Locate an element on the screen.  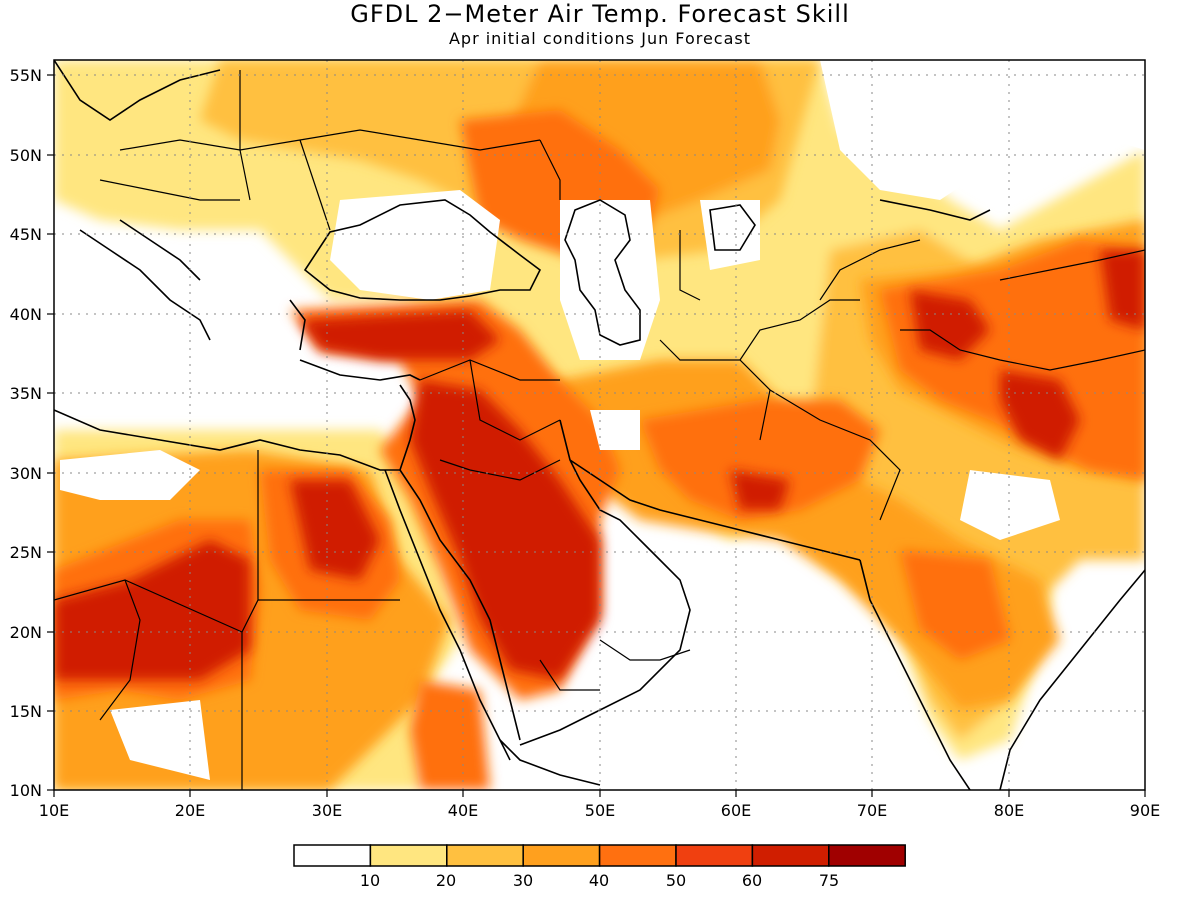
y-tick-label: 55N is located at coordinates (26, 75).